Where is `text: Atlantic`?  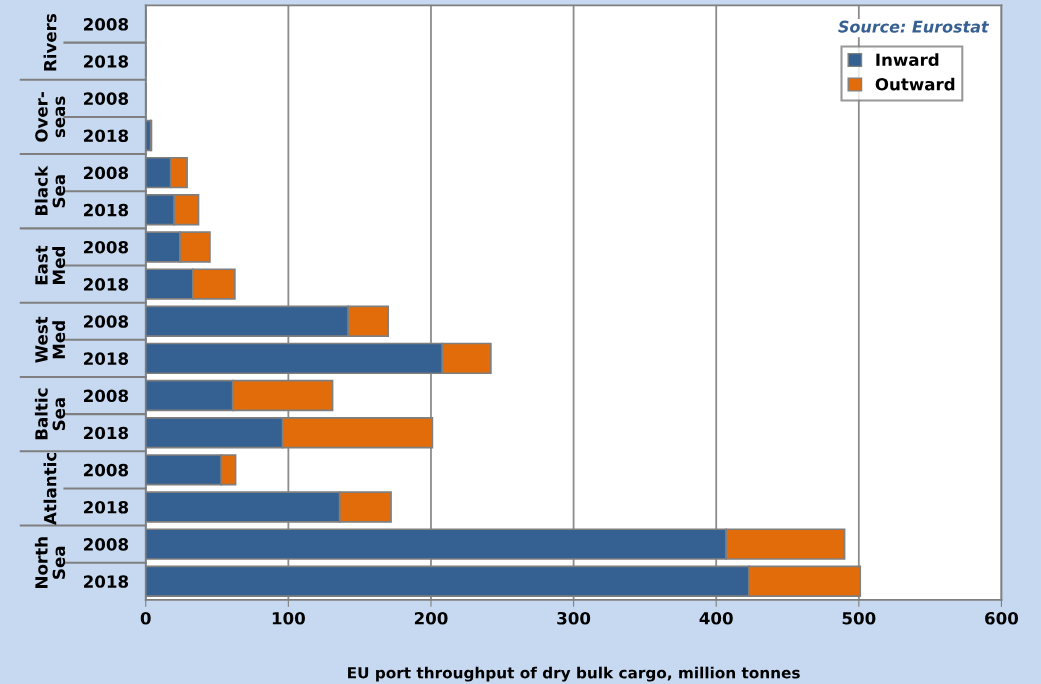 text: Atlantic is located at coordinates (50, 488).